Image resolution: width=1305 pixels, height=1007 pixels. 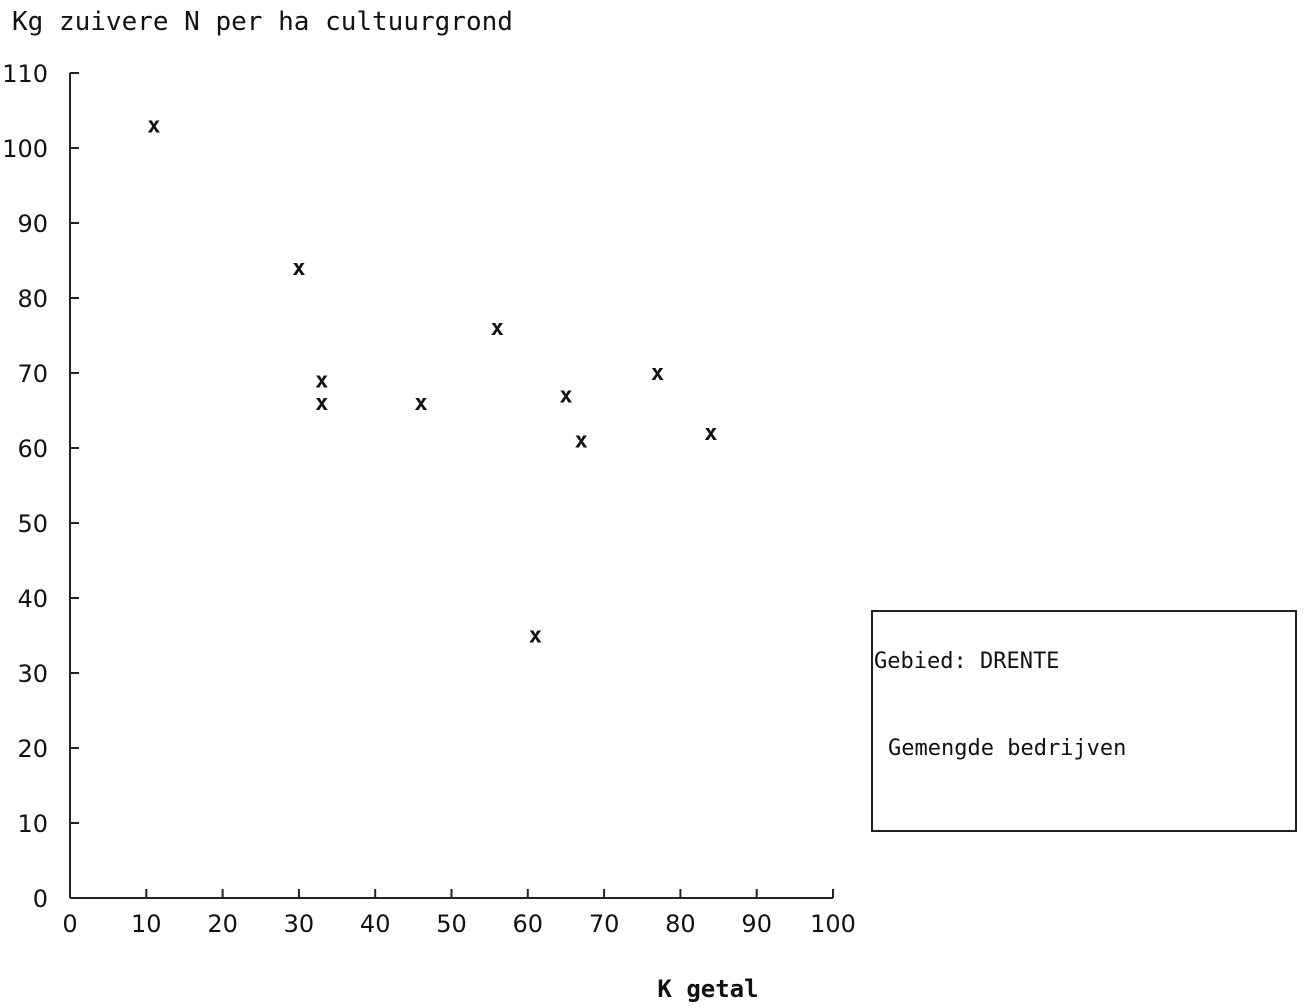 What do you see at coordinates (451, 924) in the screenshot?
I see `x-tick-label: 50` at bounding box center [451, 924].